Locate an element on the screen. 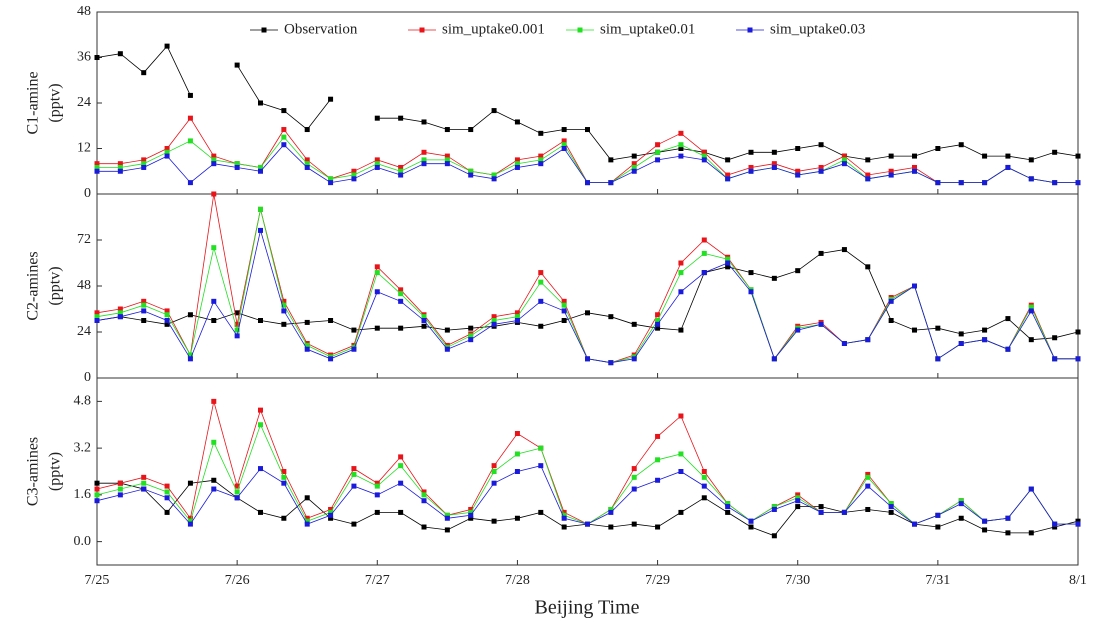  legend-label: Observation is located at coordinates (321, 29).